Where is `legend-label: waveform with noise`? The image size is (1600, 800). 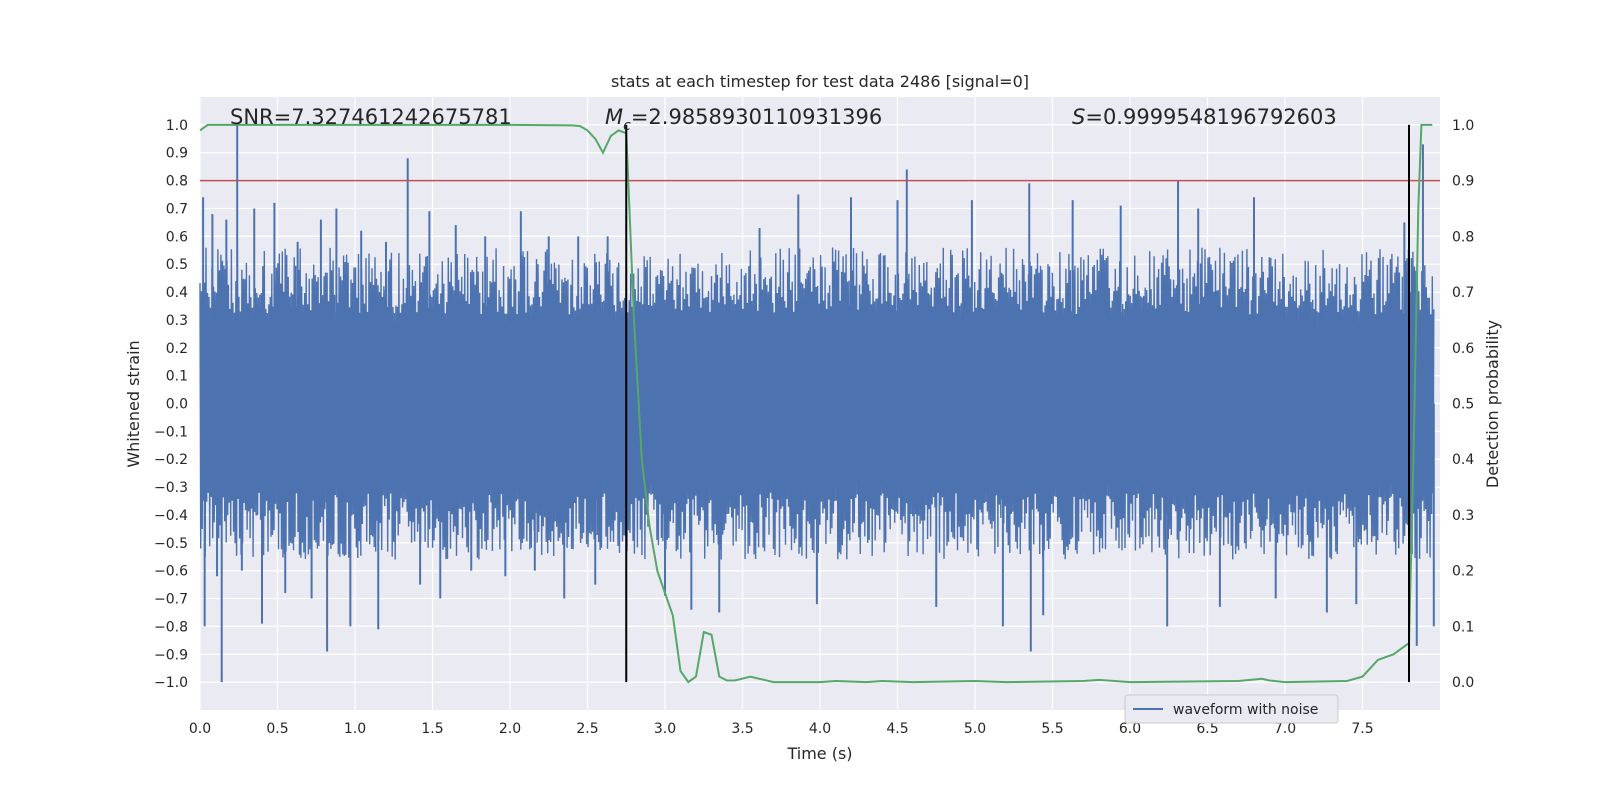 legend-label: waveform with noise is located at coordinates (1245, 710).